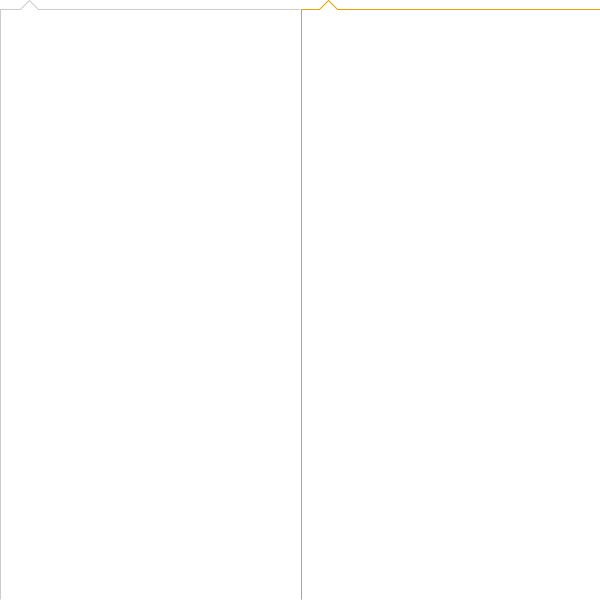  Describe the element at coordinates (29, 6) in the screenshot. I see `left-popover-arrow-fill` at that location.